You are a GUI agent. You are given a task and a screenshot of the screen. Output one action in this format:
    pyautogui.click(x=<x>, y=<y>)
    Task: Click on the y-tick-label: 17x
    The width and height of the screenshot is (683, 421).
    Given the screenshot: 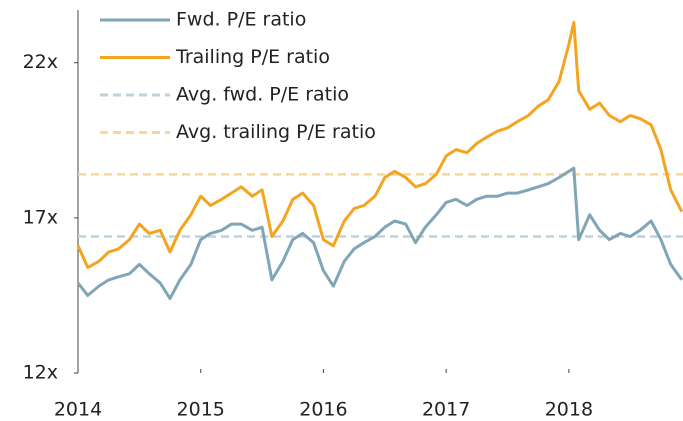 What is the action you would take?
    pyautogui.click(x=40, y=217)
    